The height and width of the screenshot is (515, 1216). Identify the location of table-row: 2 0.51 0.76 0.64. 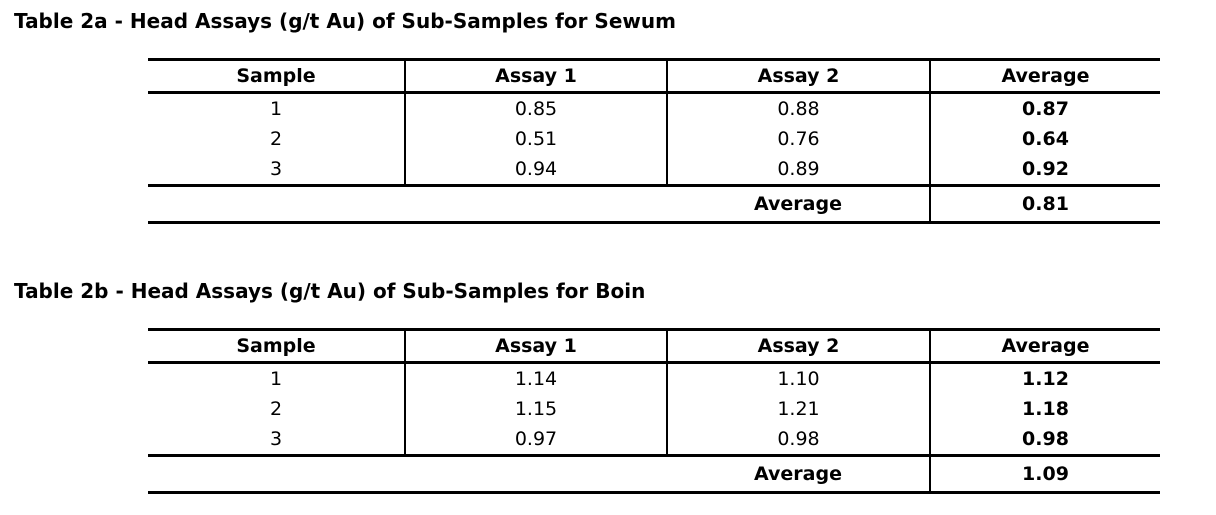
(654, 139).